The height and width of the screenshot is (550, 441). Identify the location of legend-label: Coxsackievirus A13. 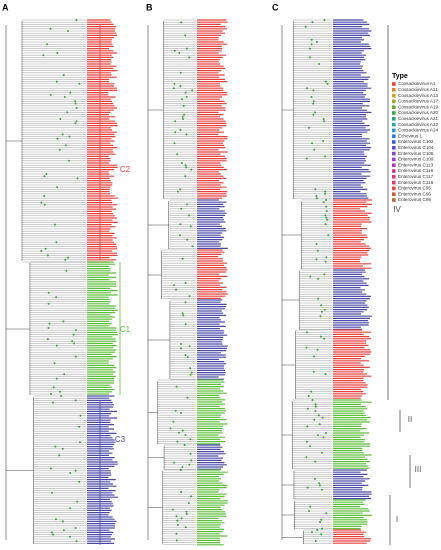
(418, 95).